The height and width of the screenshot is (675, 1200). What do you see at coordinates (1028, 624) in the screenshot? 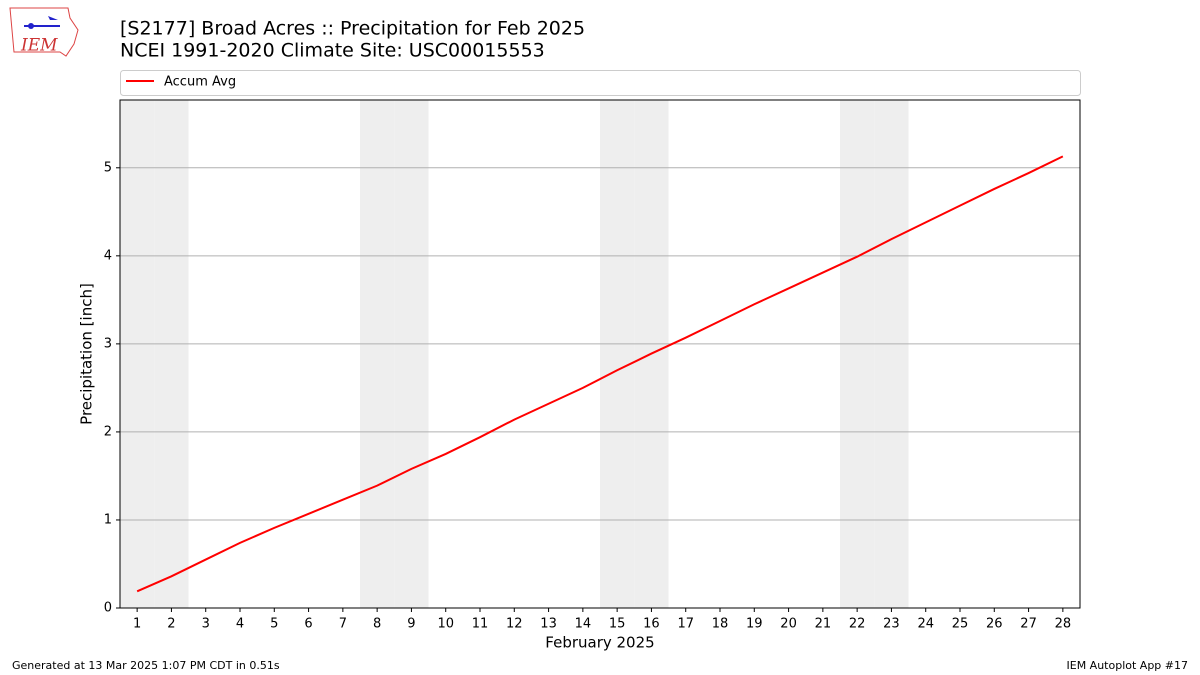
I see `x-tick-label: 27` at bounding box center [1028, 624].